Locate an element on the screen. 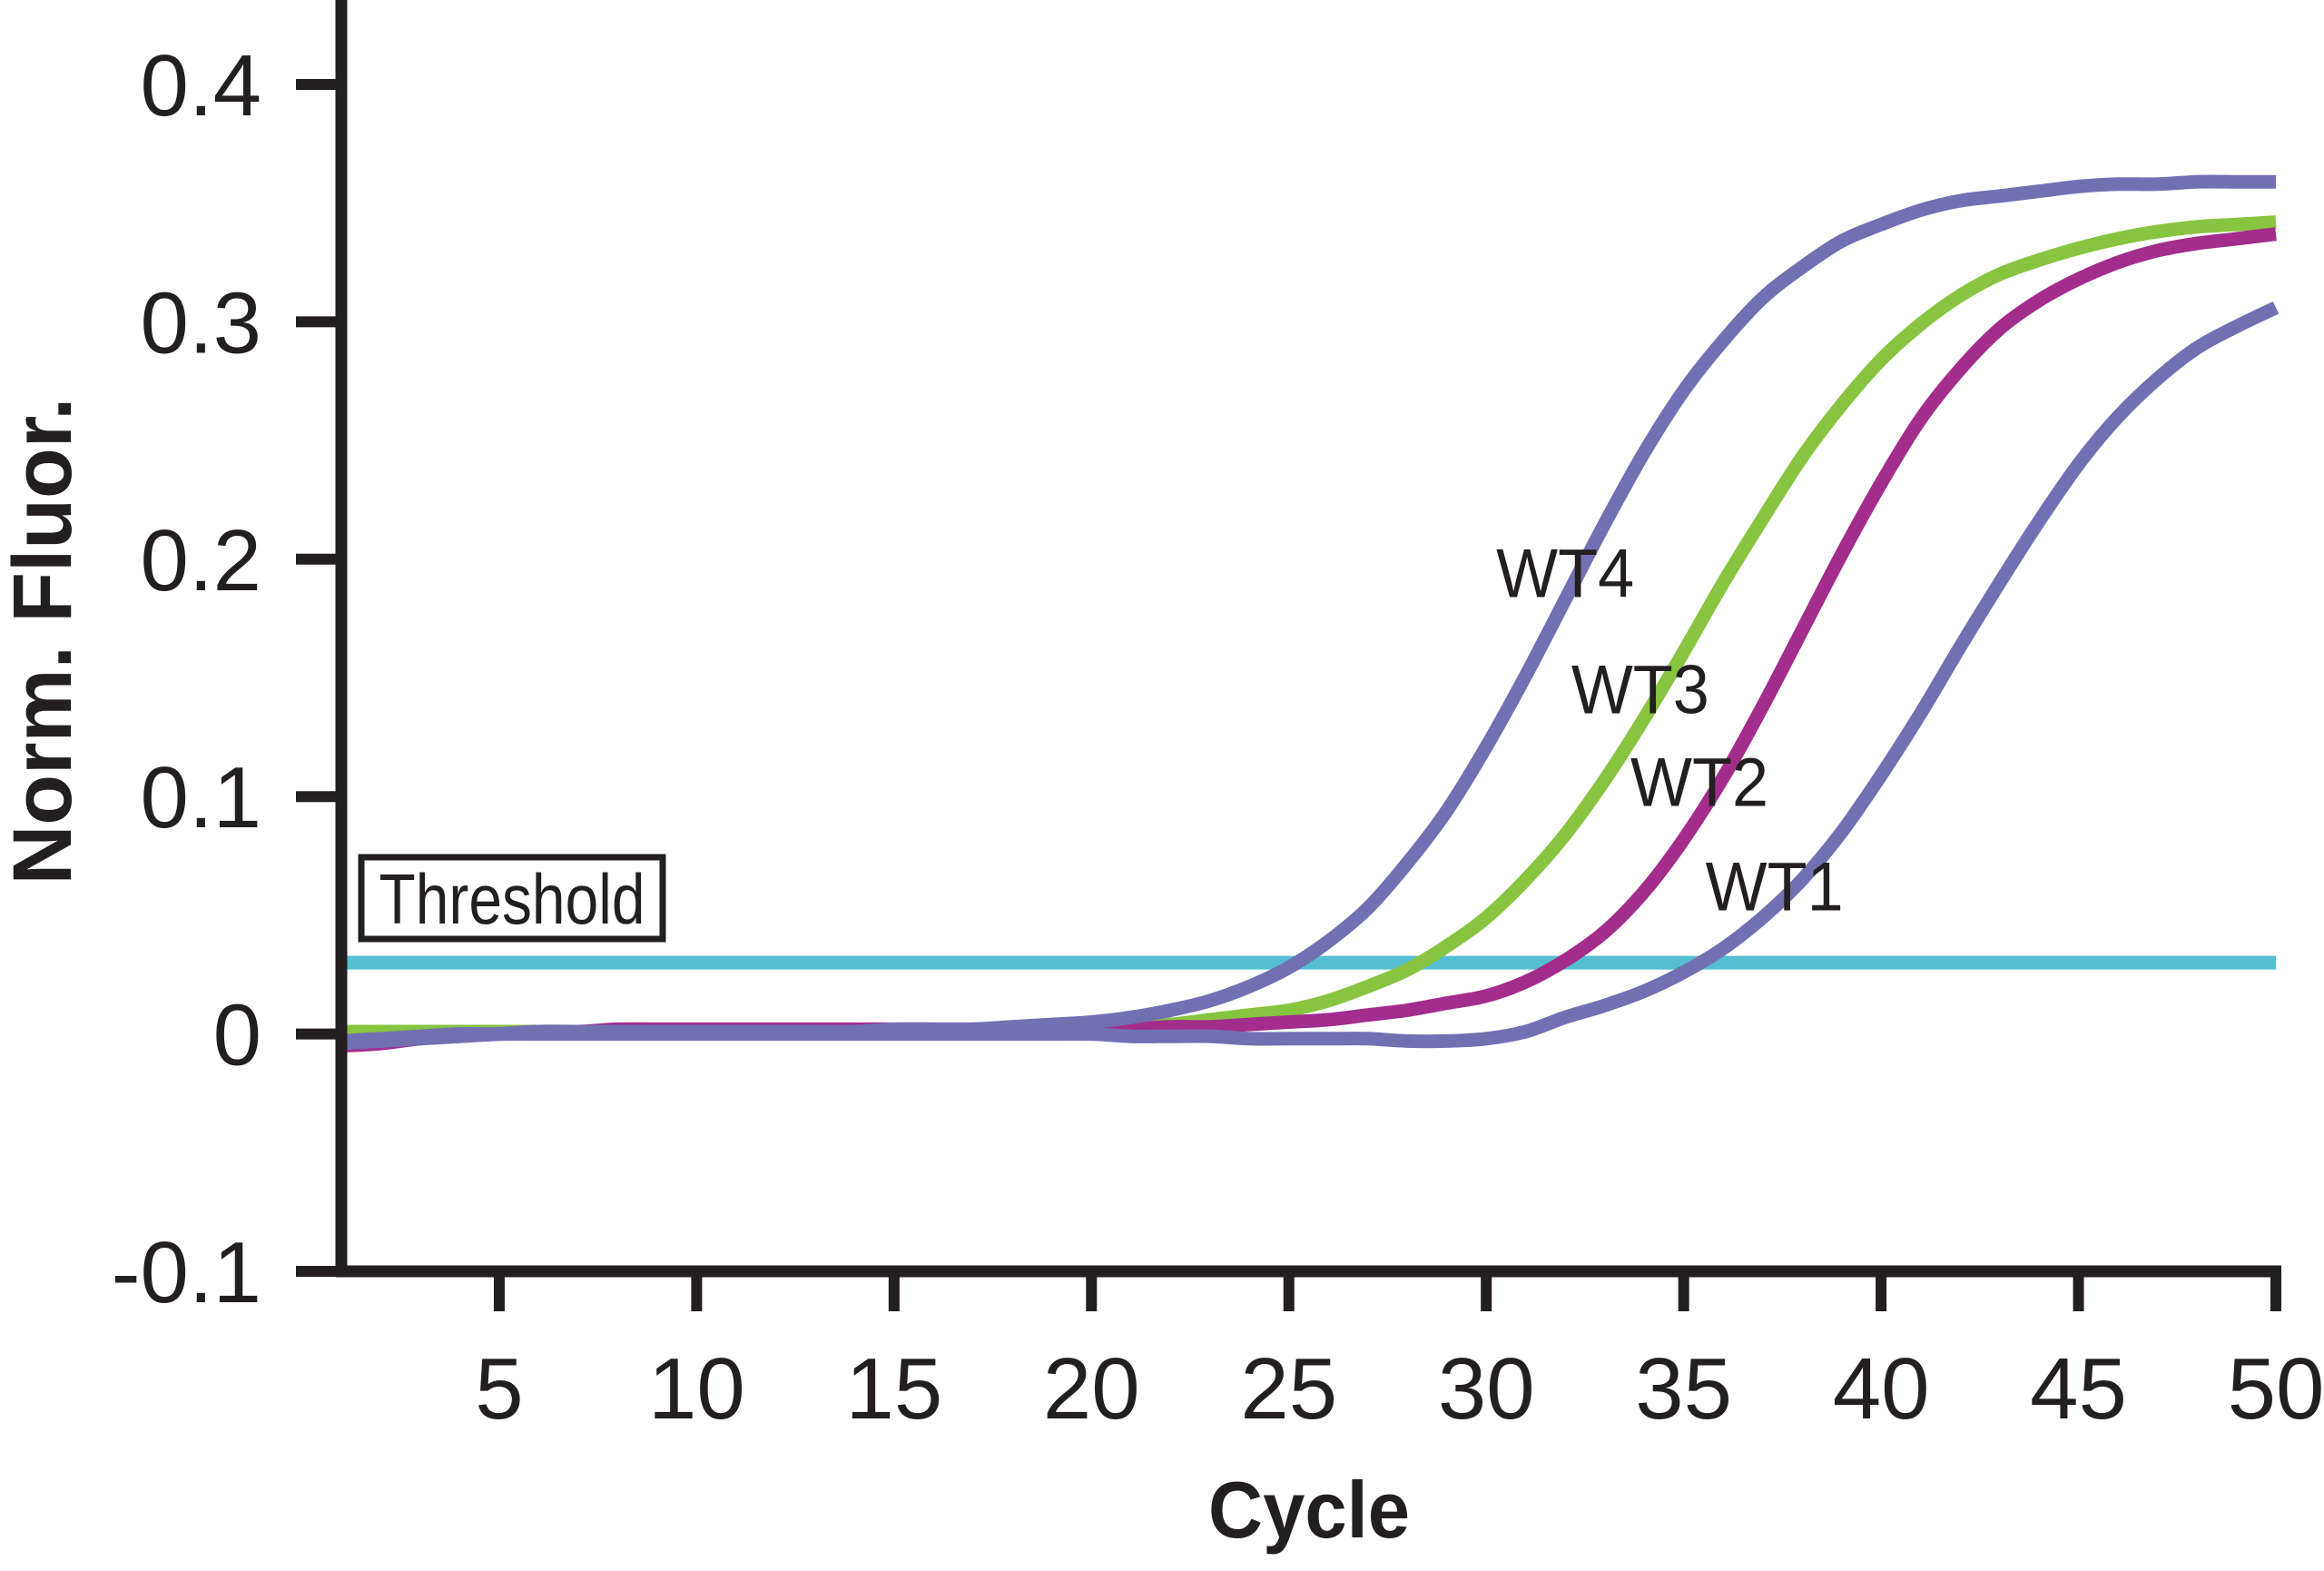  x-tick-label: 5 is located at coordinates (499, 1389).